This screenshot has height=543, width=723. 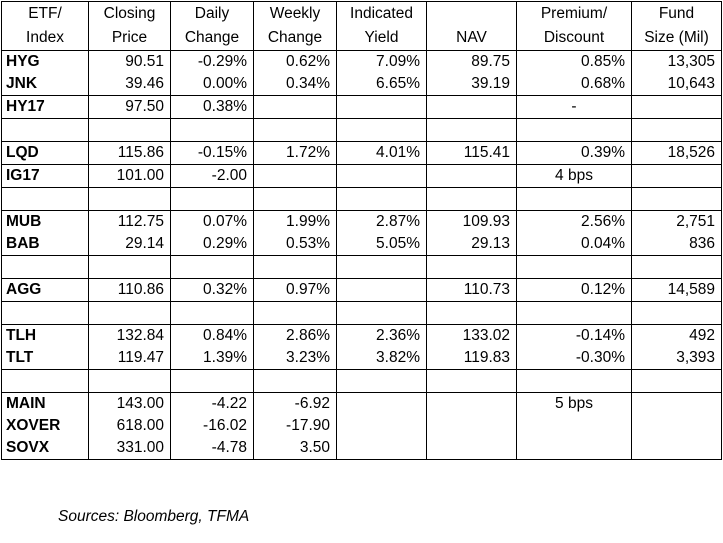 I want to click on closing-price-cell: 39.46, so click(x=129, y=84).